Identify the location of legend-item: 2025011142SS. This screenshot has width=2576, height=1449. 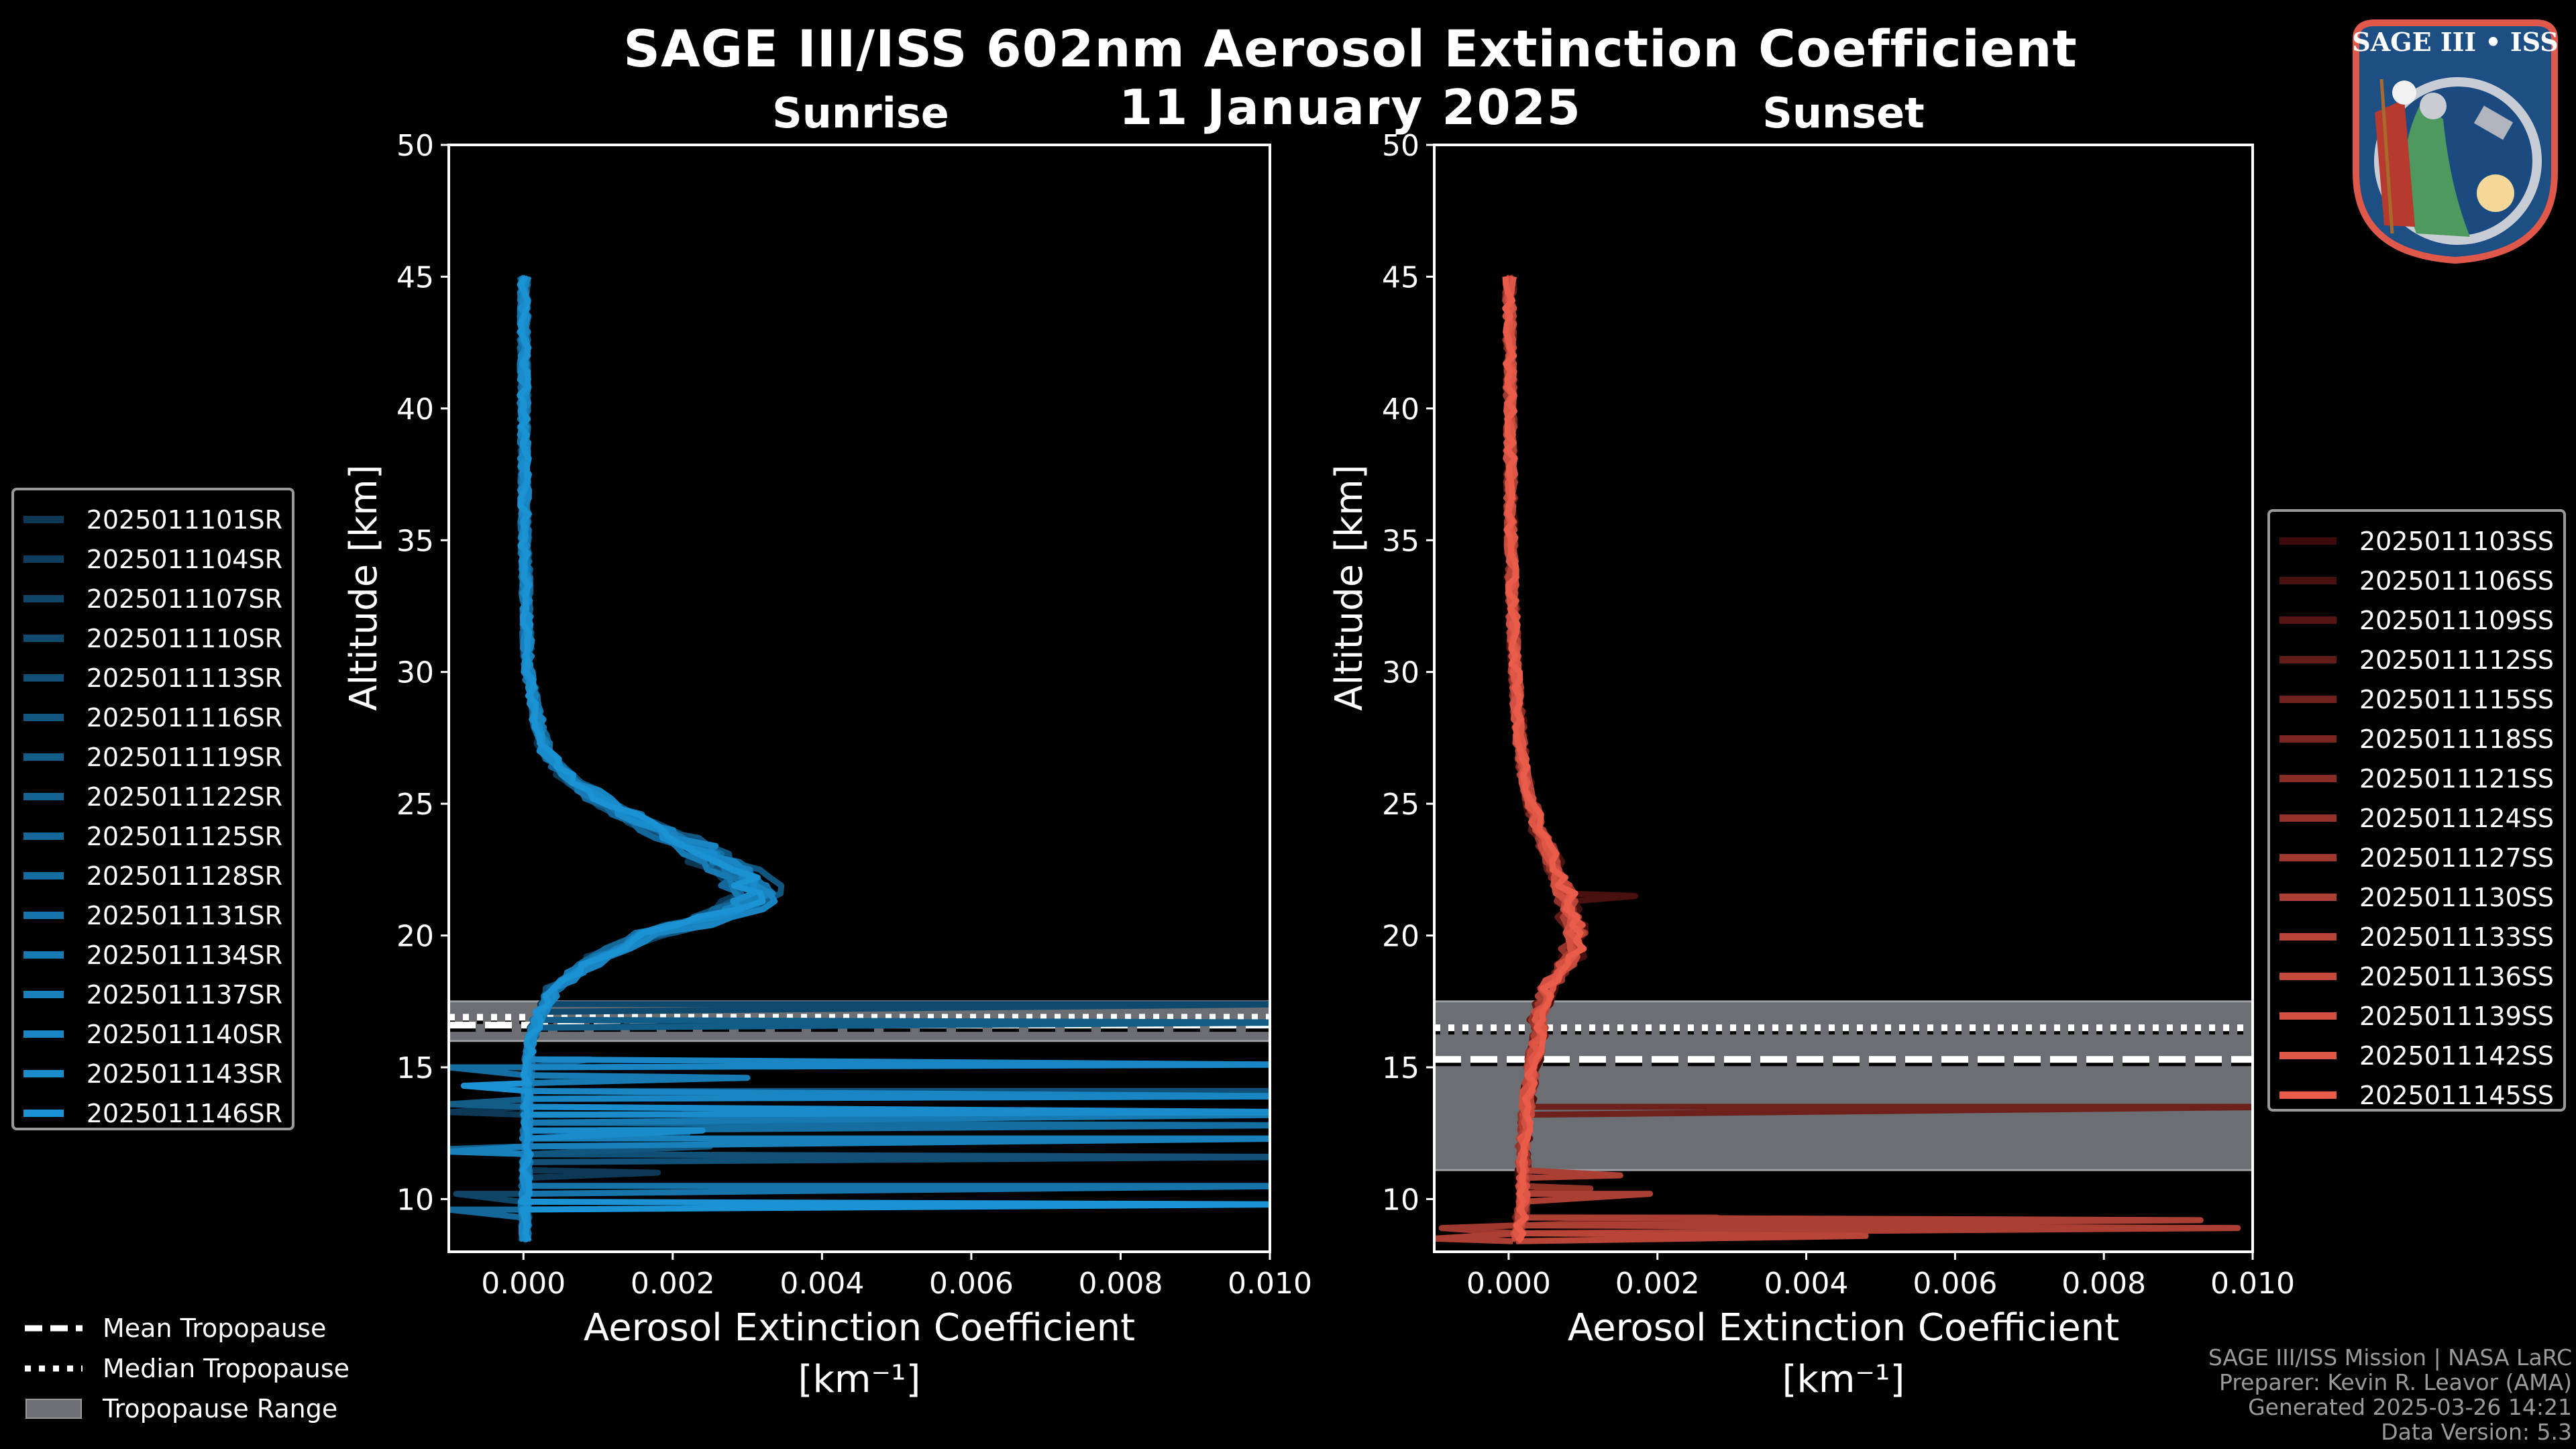
(2416, 1055).